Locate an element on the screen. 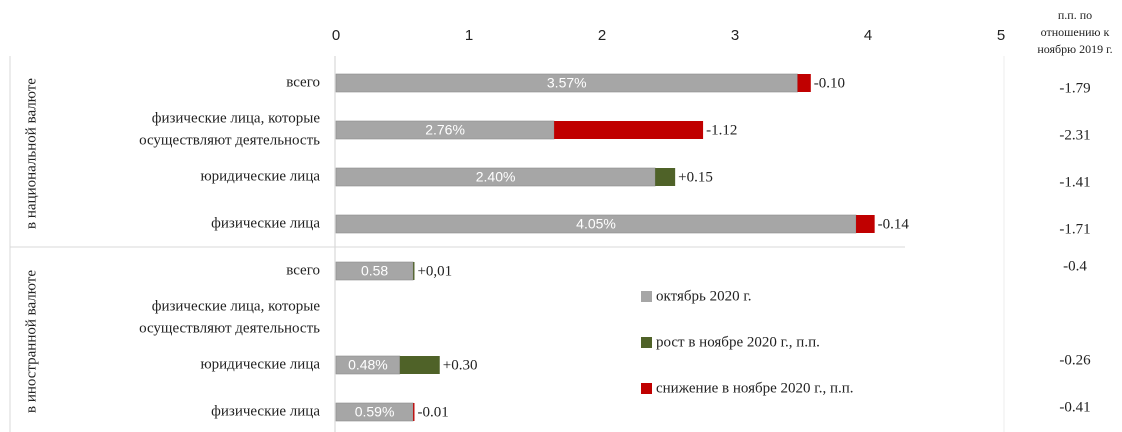 This screenshot has width=1122, height=432. delta-label: +0.15 is located at coordinates (695, 177).